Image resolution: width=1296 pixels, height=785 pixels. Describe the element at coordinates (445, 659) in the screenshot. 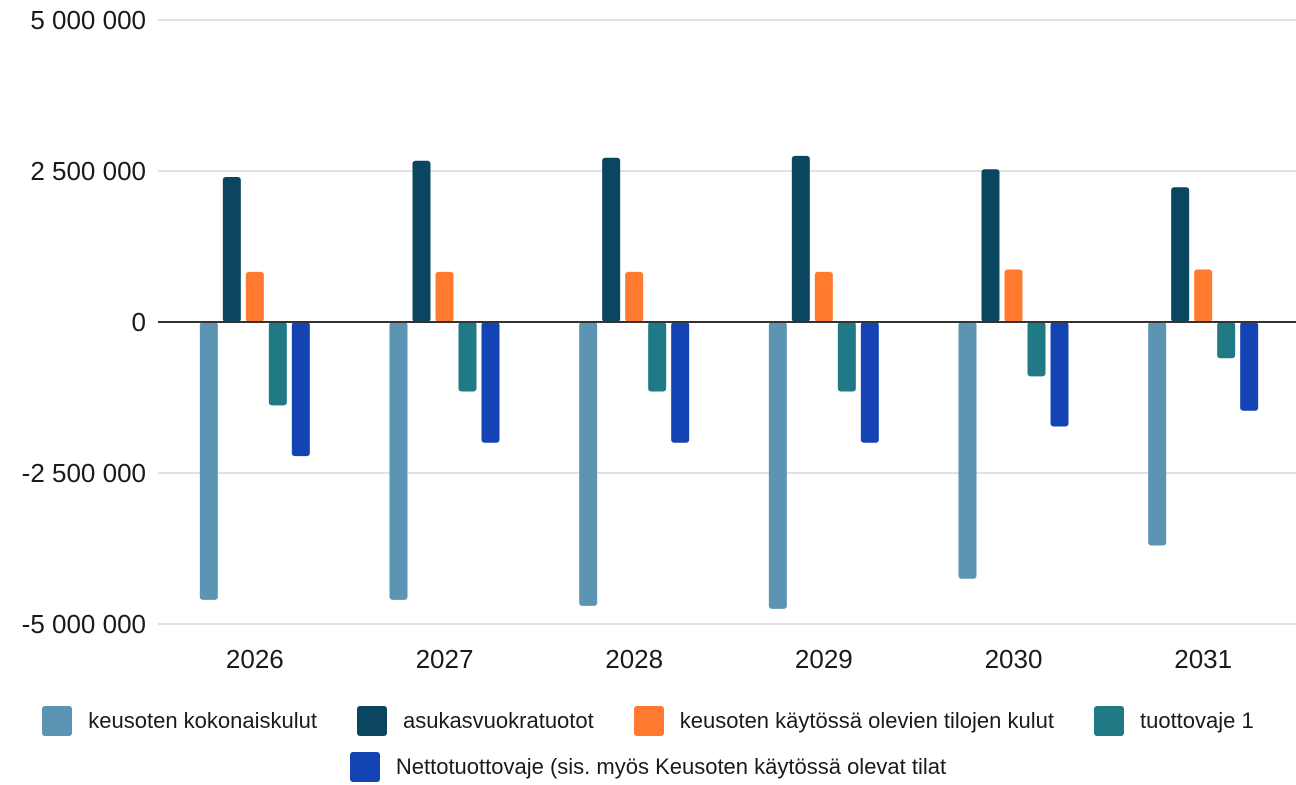

I see `x-tick-label: 2027` at that location.